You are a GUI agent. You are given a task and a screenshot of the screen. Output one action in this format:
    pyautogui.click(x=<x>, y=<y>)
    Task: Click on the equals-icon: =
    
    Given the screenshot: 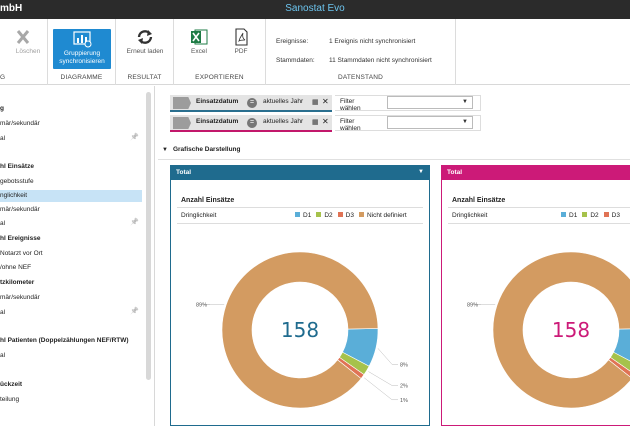 What is the action you would take?
    pyautogui.click(x=252, y=103)
    